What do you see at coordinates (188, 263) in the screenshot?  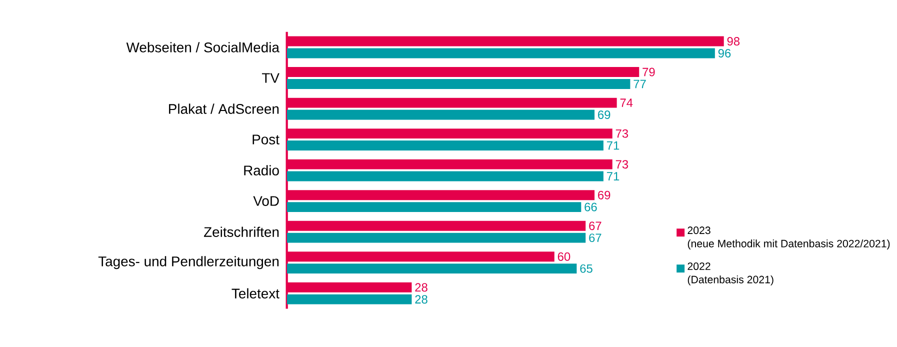 I see `y-tick-label: Tages- und Pendlerzeitungen` at bounding box center [188, 263].